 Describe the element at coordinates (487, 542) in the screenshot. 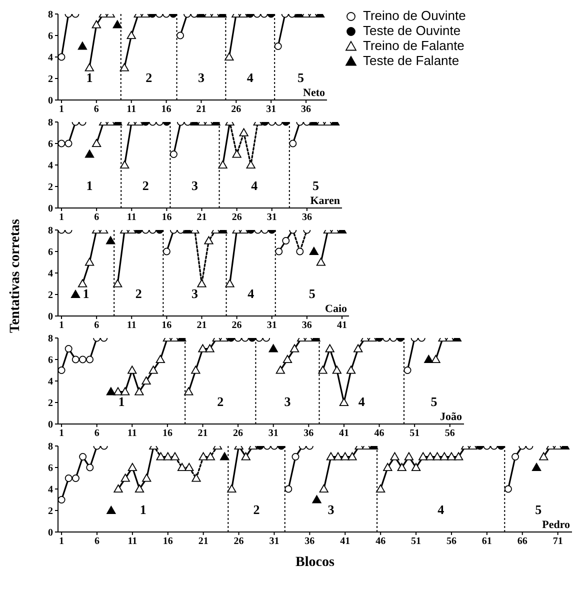

I see `x-tick-label: 61` at that location.